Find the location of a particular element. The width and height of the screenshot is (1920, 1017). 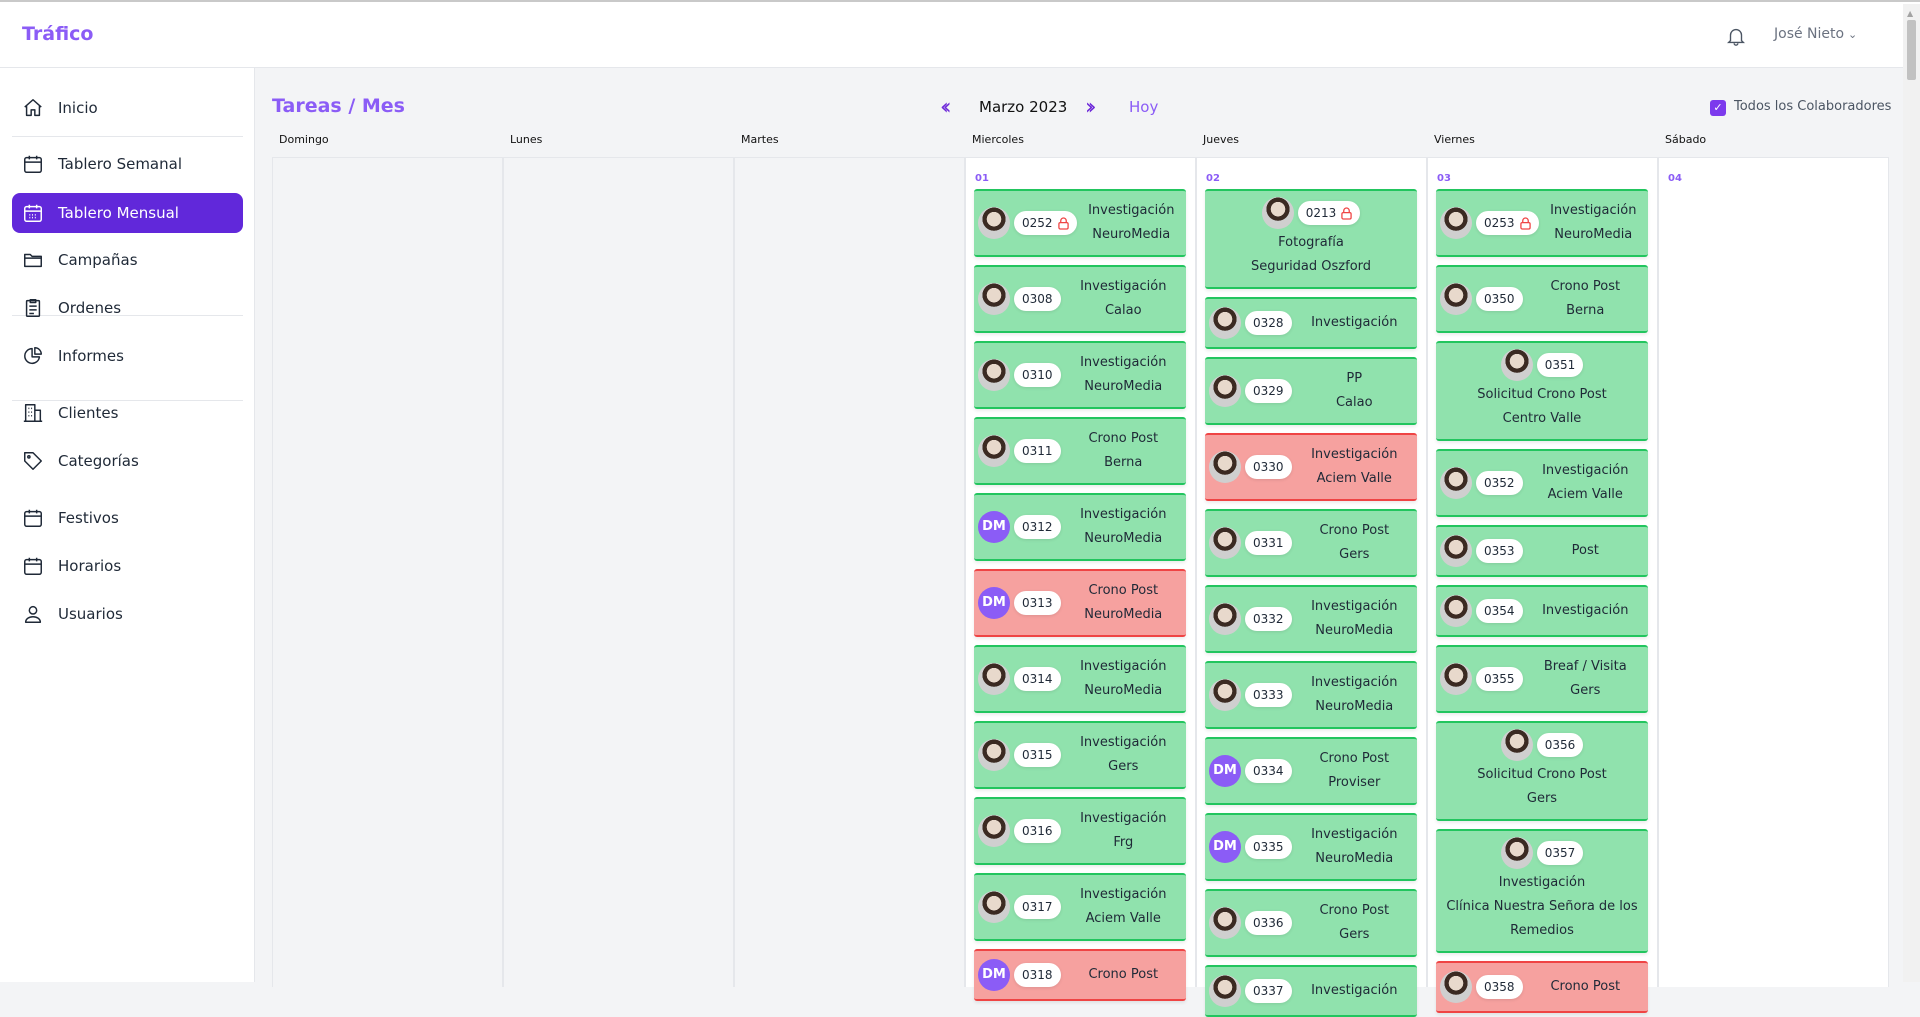

task-number: 0355 is located at coordinates (1499, 679).